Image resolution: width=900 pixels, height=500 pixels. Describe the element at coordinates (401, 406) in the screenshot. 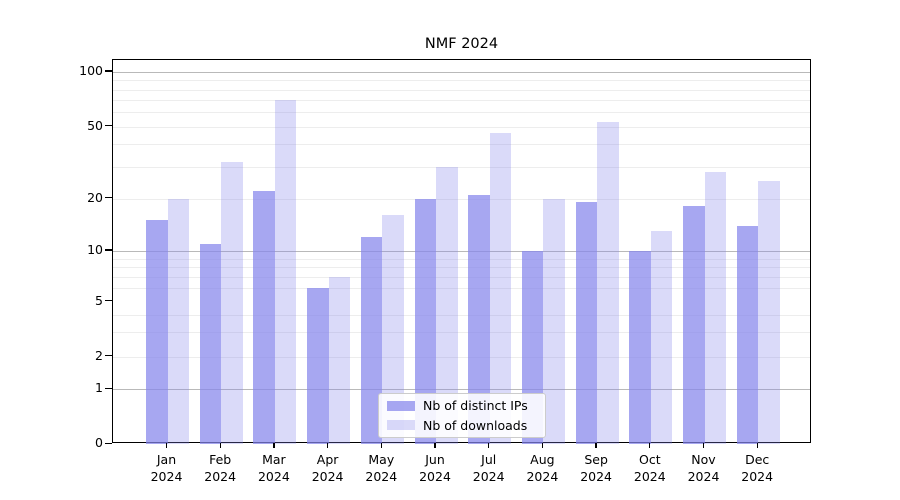

I see `legend-swatch-distinct-ips-icon` at that location.